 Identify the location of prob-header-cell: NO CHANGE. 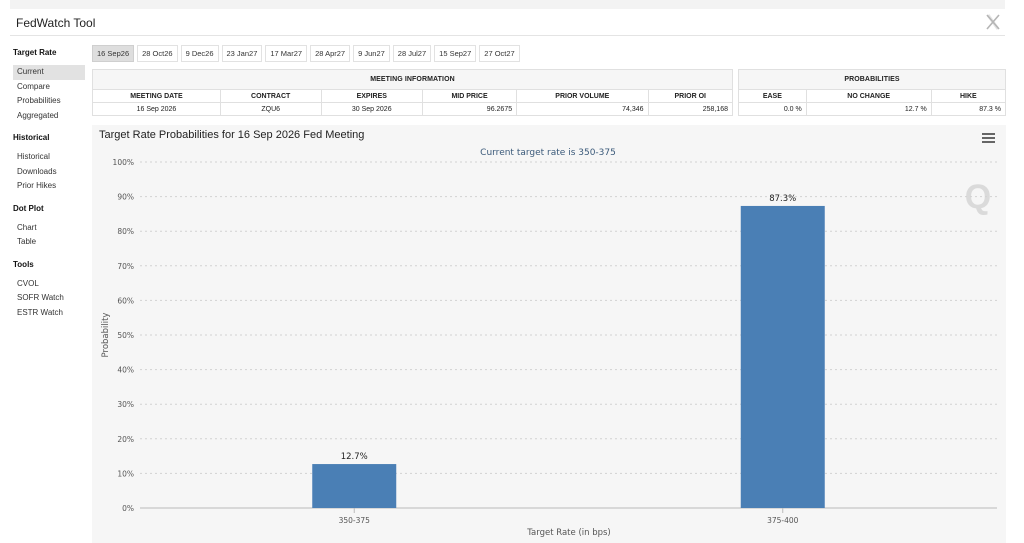
(868, 96).